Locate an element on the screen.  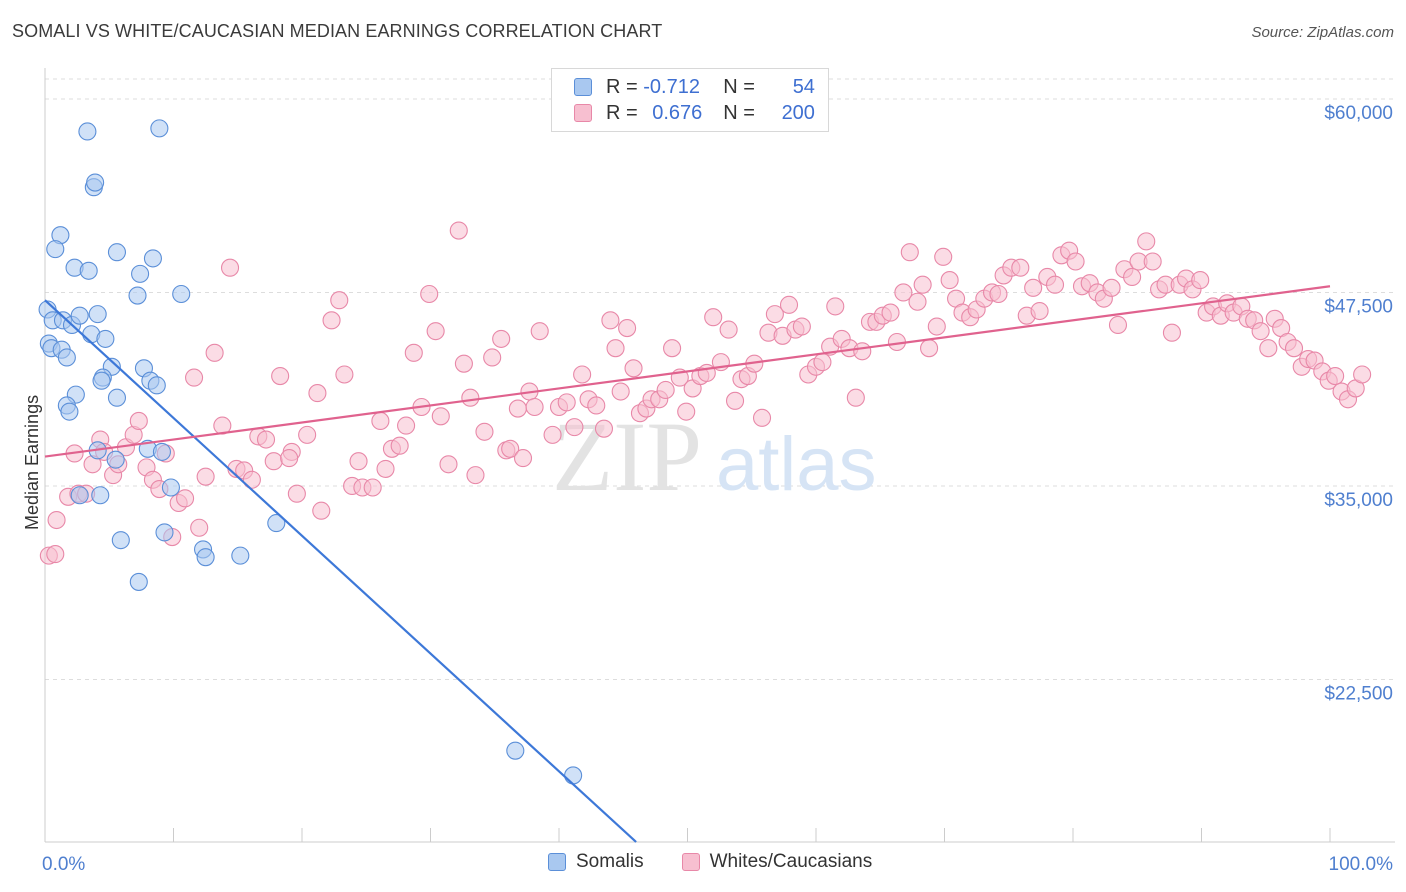
legend-n-value-somalis: 54 is located at coordinates (803, 86).